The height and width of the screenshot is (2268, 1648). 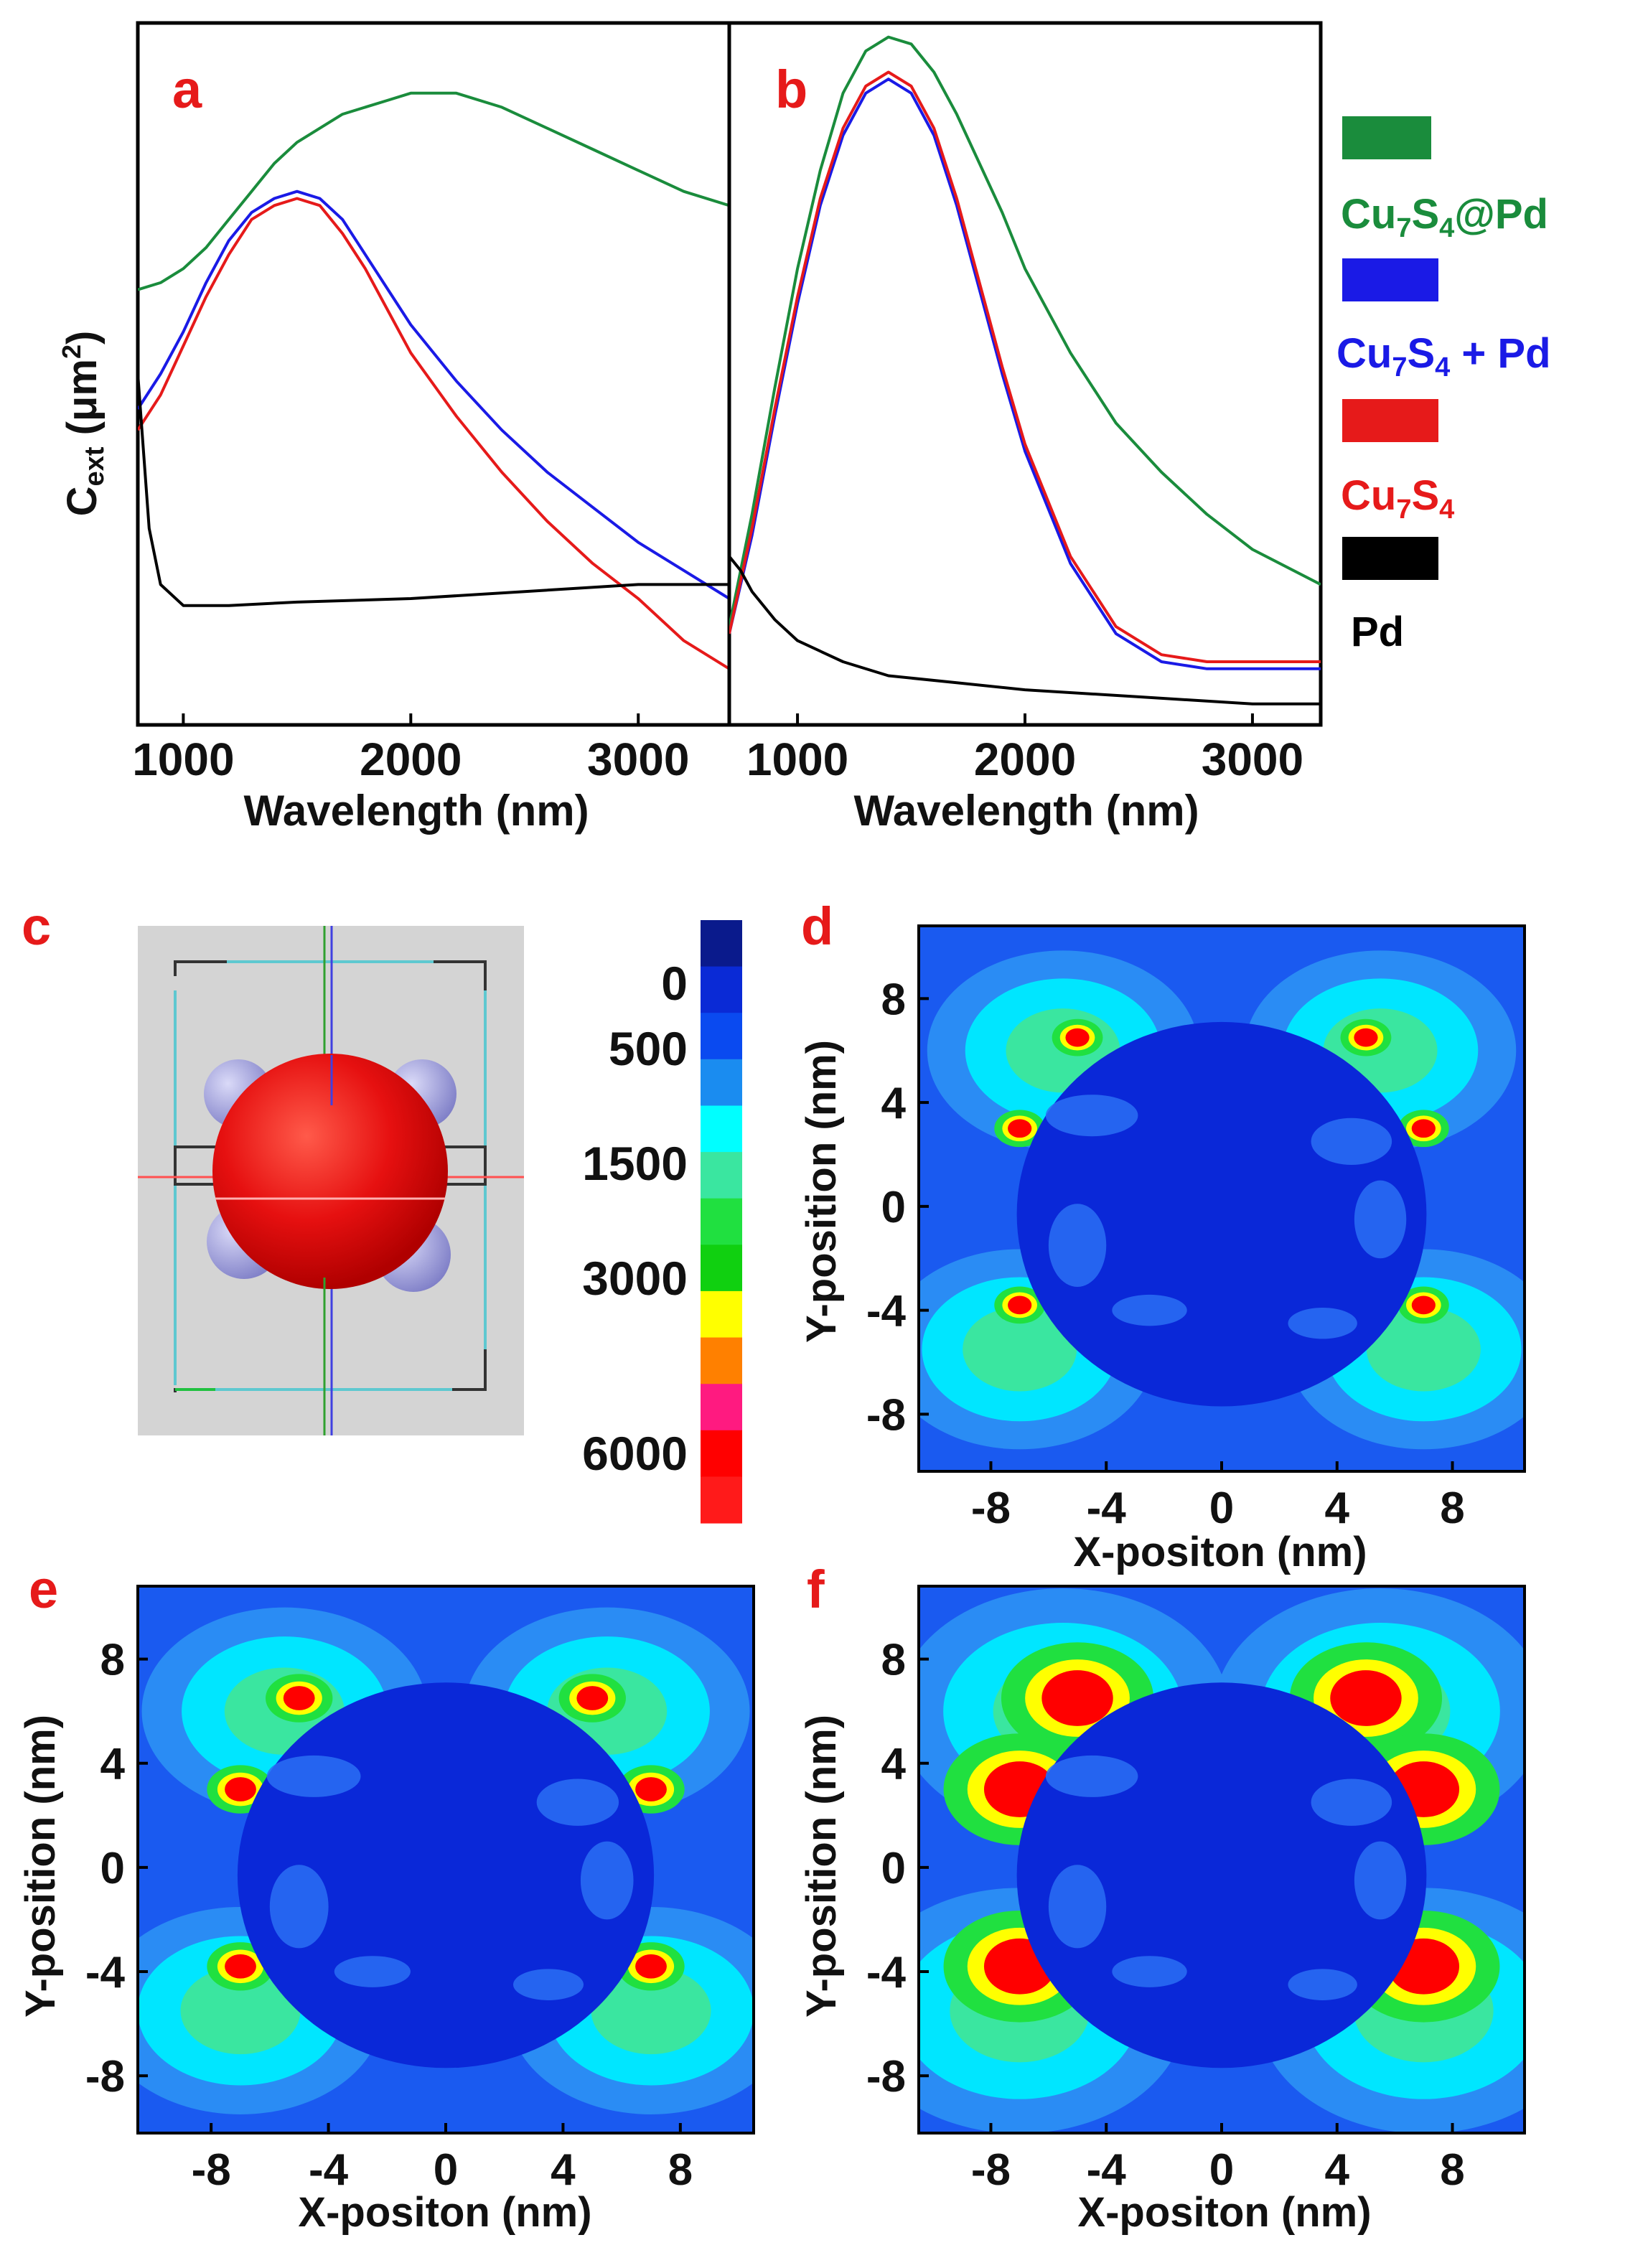 What do you see at coordinates (991, 2170) in the screenshot?
I see `panel-f-x-tick-label: -8` at bounding box center [991, 2170].